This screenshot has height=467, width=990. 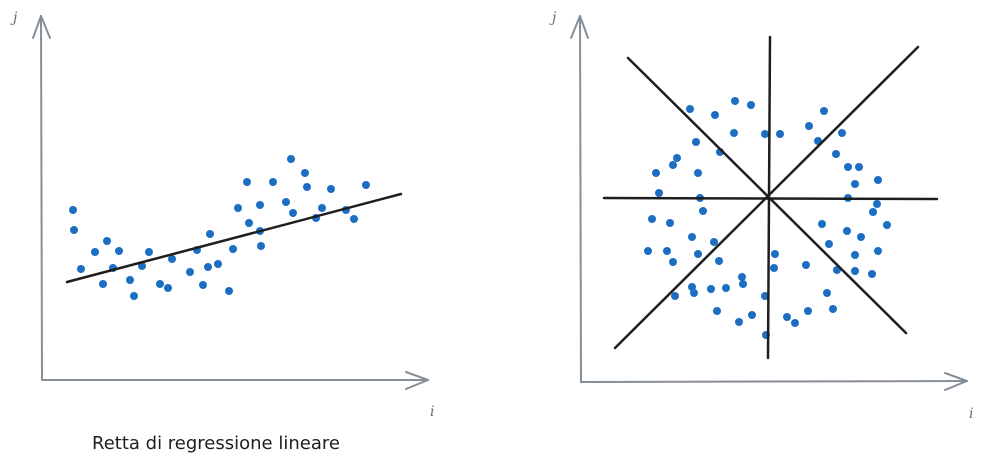 I want to click on left-x-axis-label: i, so click(x=432, y=412).